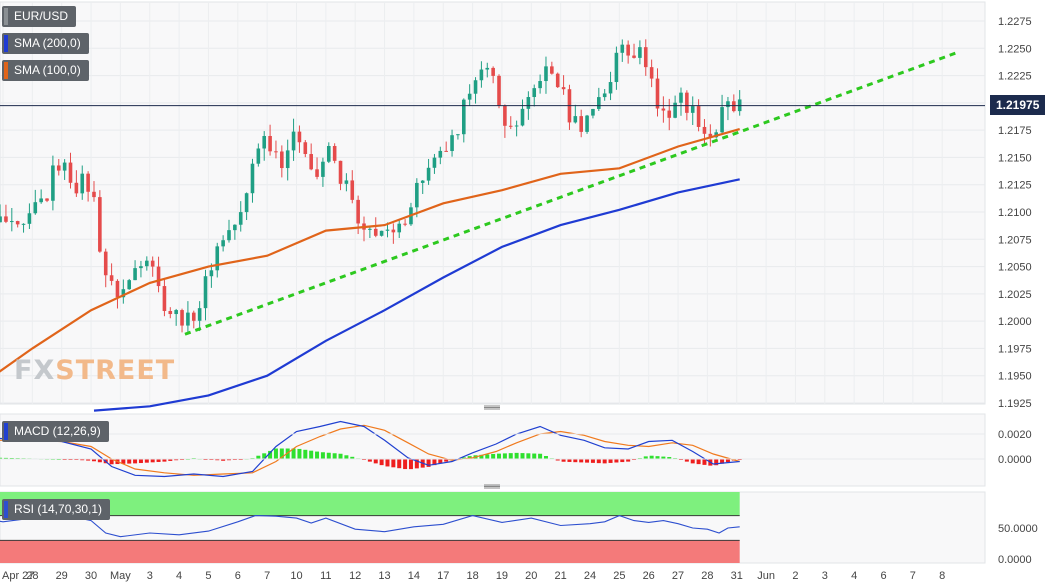 The image size is (1060, 587). I want to click on price-tick-label: 1.2100, so click(1015, 213).